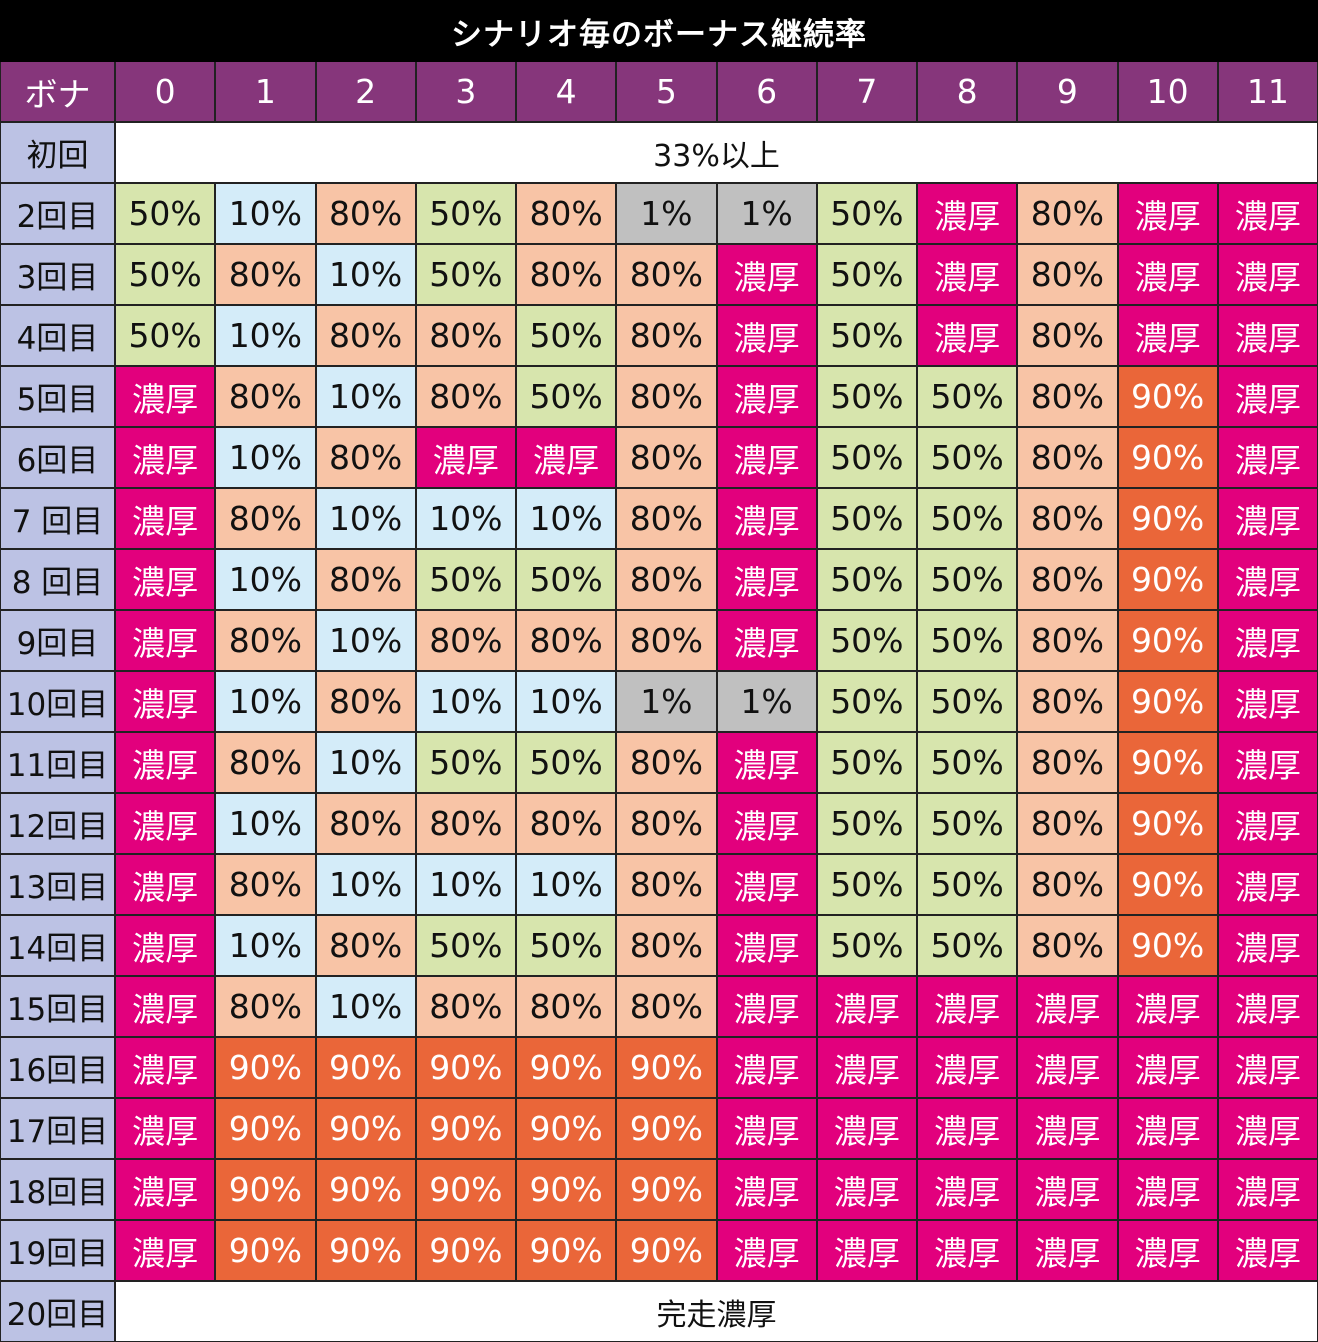 This screenshot has height=1342, width=1318. I want to click on row-label: 14回目, so click(57, 945).